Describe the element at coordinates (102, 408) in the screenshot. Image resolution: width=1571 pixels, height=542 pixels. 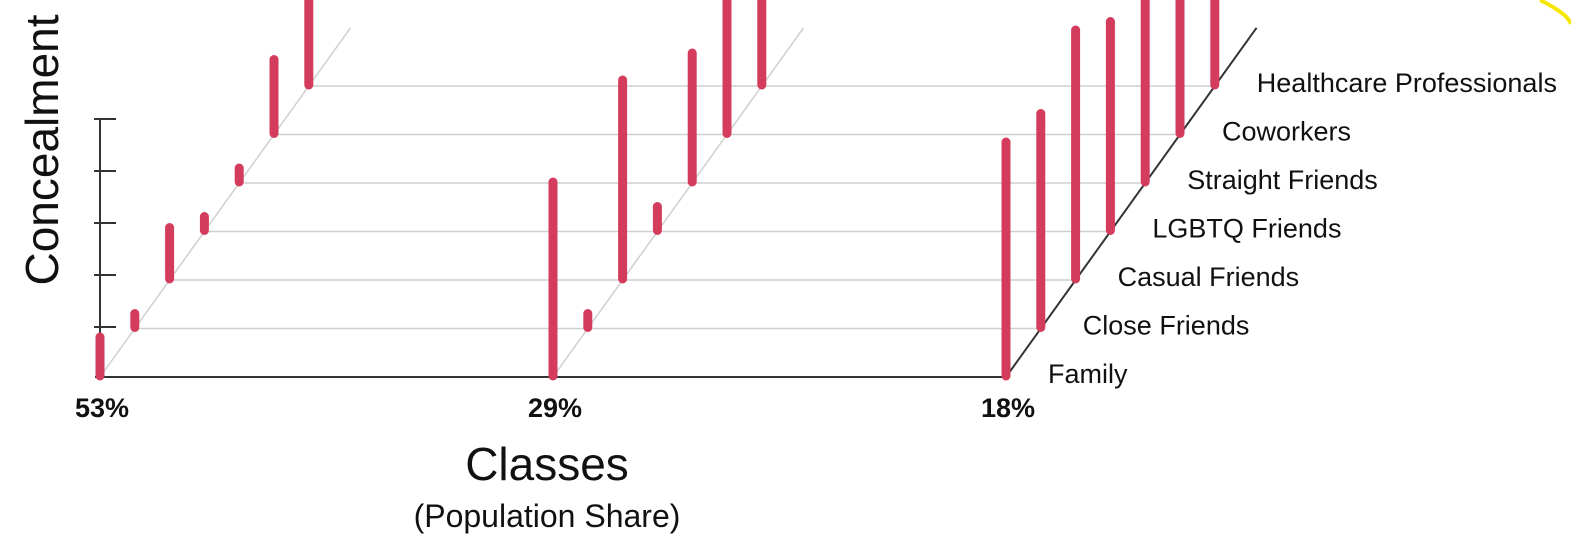
I see `class-share-label-0: 53%` at that location.